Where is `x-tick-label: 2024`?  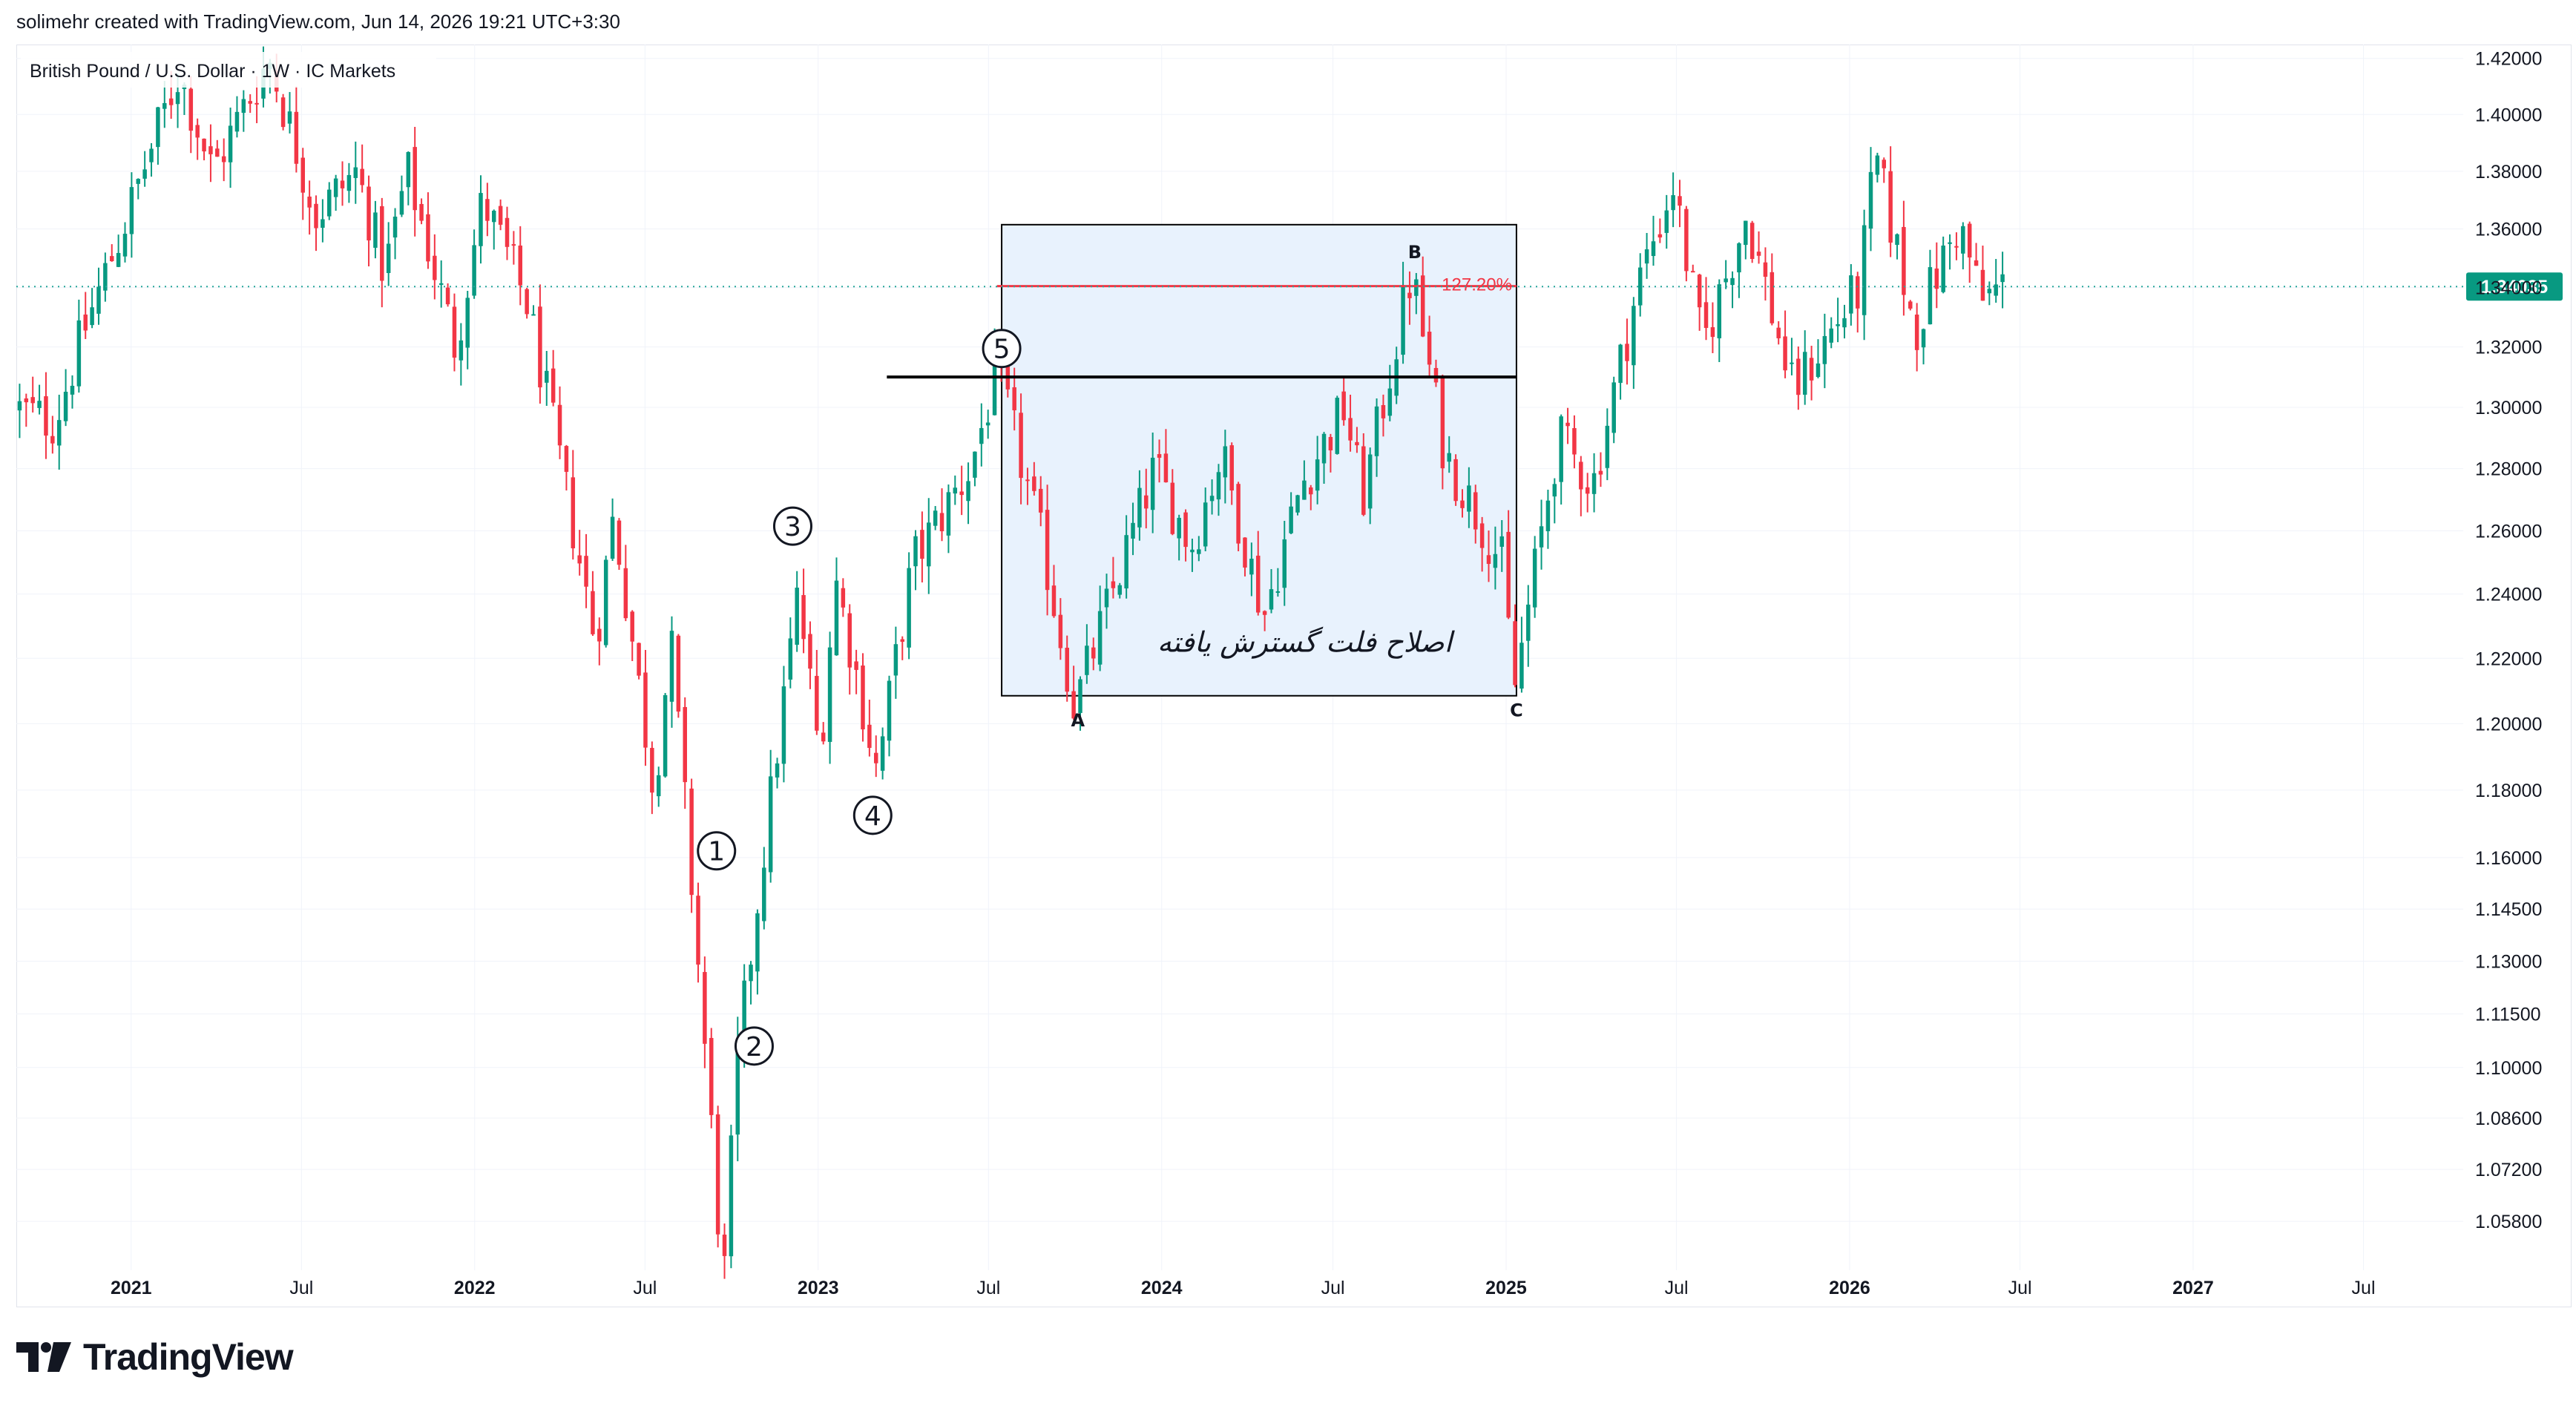 x-tick-label: 2024 is located at coordinates (1162, 1288).